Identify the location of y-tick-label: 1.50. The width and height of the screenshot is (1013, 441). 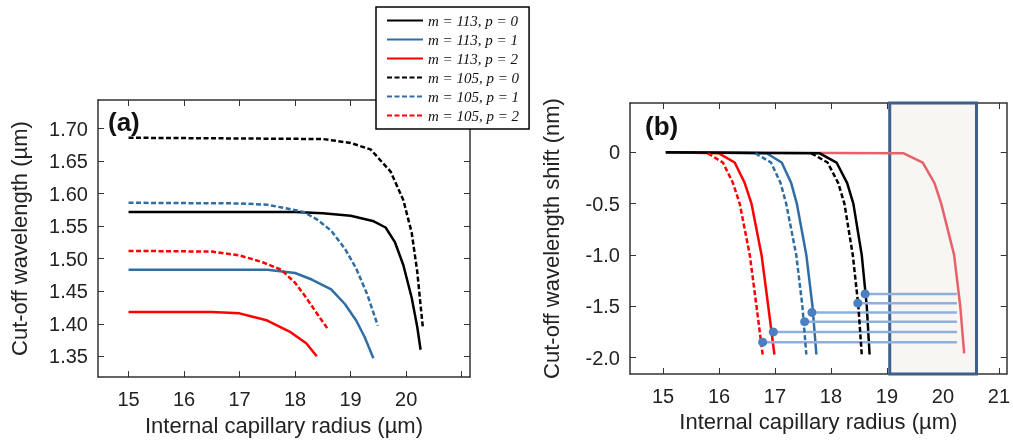
(68, 258).